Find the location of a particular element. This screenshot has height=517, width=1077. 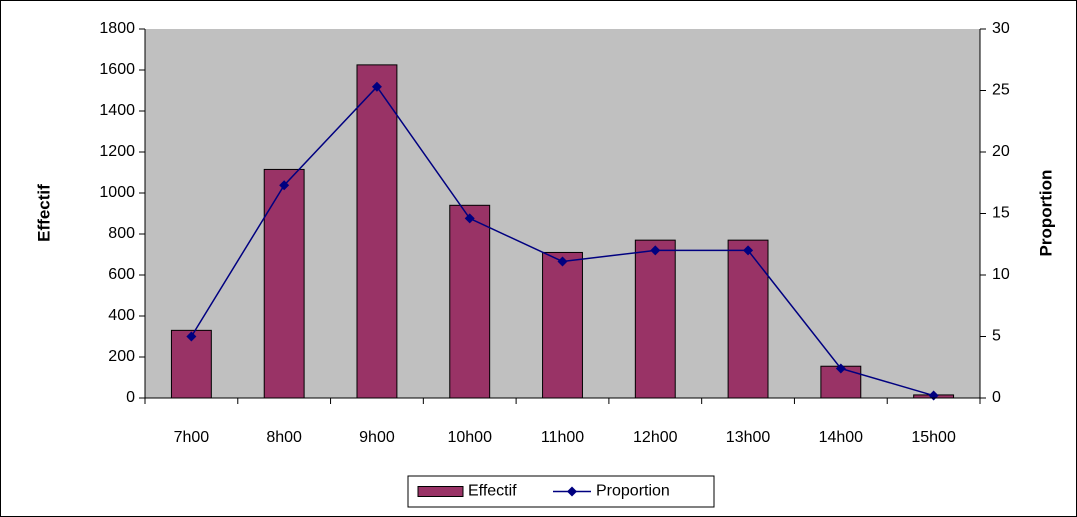

y2-tick-label: 15 is located at coordinates (1001, 213).